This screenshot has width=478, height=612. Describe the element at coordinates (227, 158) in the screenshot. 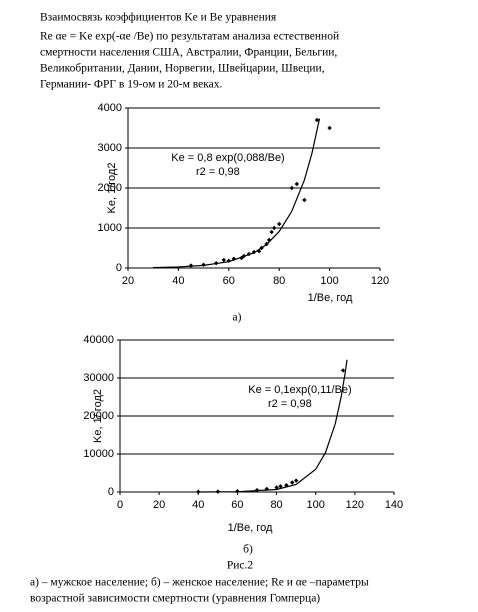

I see `annotation: Ke = 0,8 exp(0,088/Be)` at that location.